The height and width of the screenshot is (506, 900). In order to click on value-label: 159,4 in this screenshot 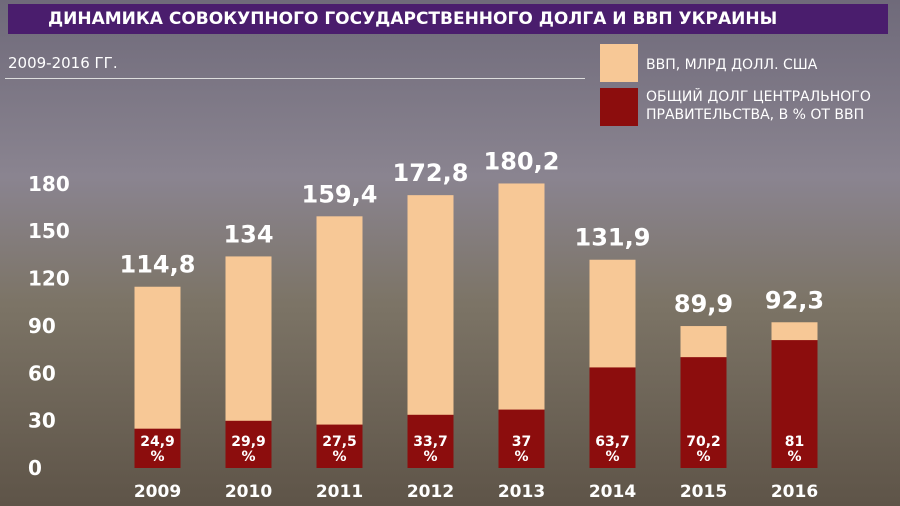, I will do `click(340, 194)`.